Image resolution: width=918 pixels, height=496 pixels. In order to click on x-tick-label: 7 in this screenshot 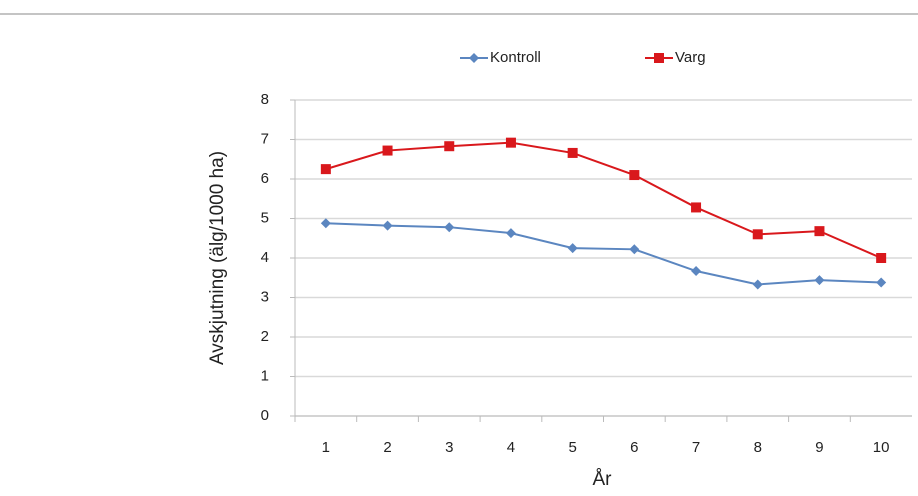, I will do `click(696, 447)`.